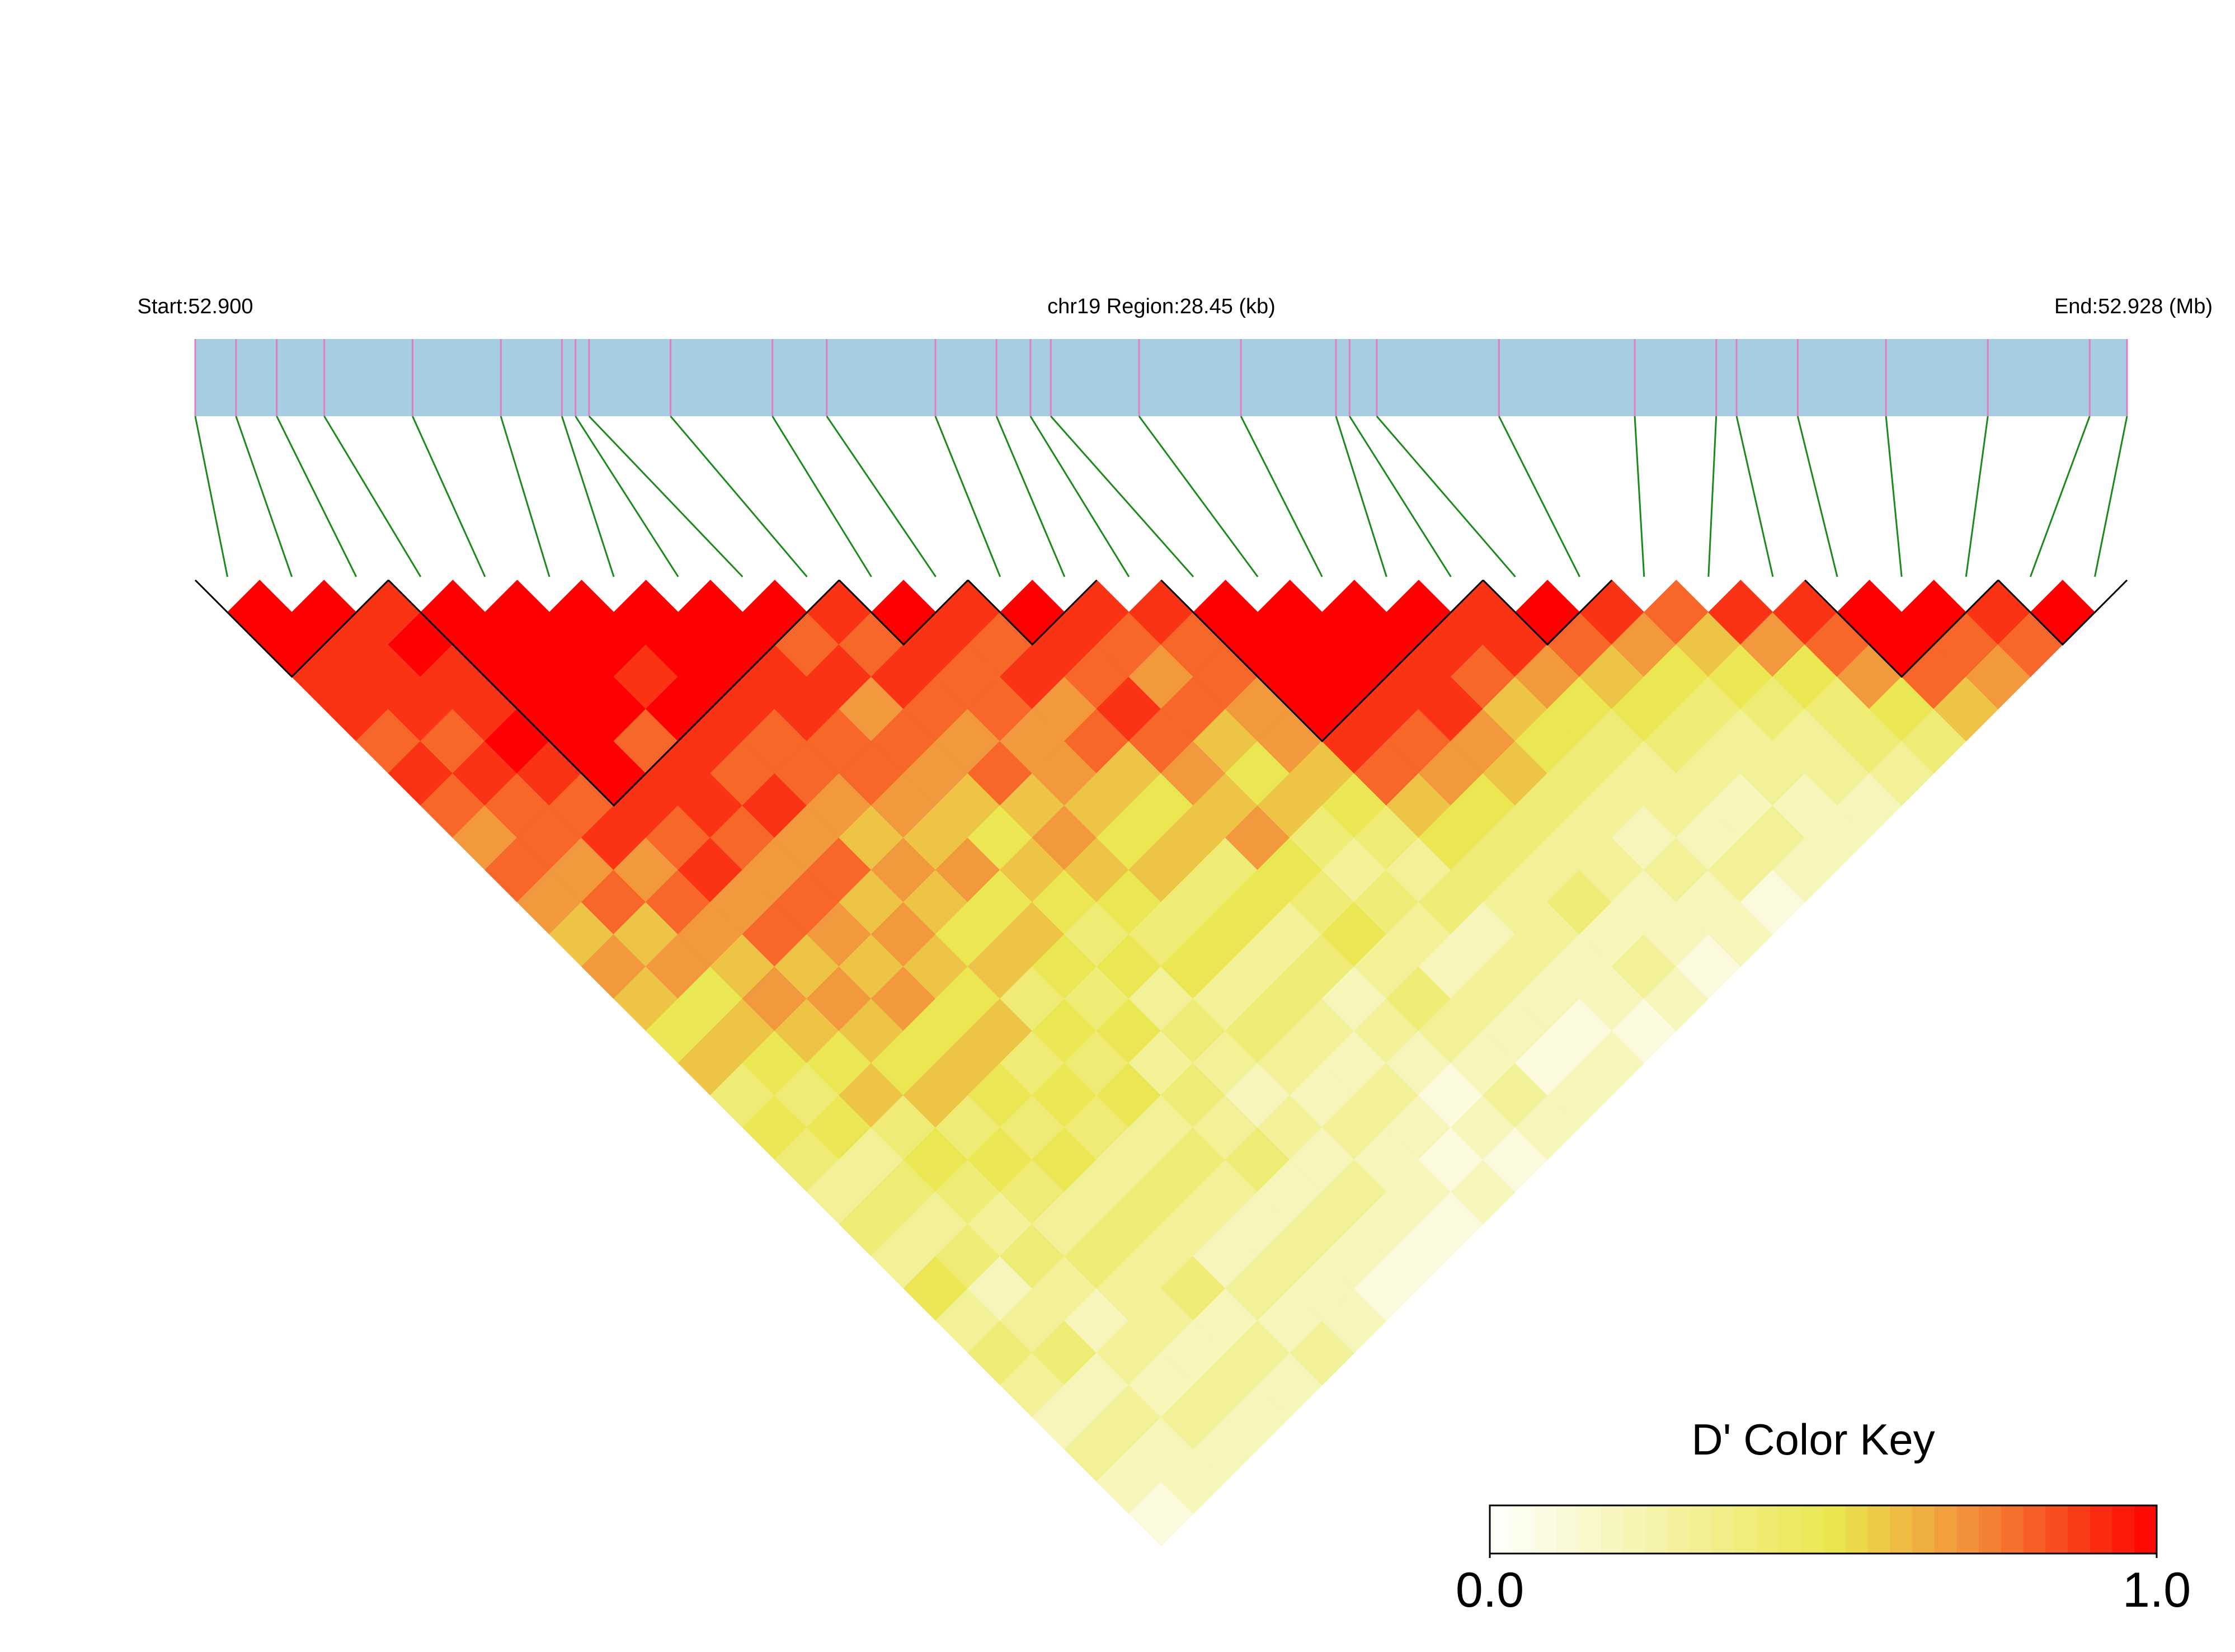 The width and height of the screenshot is (2235, 1652). Describe the element at coordinates (1161, 306) in the screenshot. I see `region-title: chr19 Region:28.45 (kb)` at that location.